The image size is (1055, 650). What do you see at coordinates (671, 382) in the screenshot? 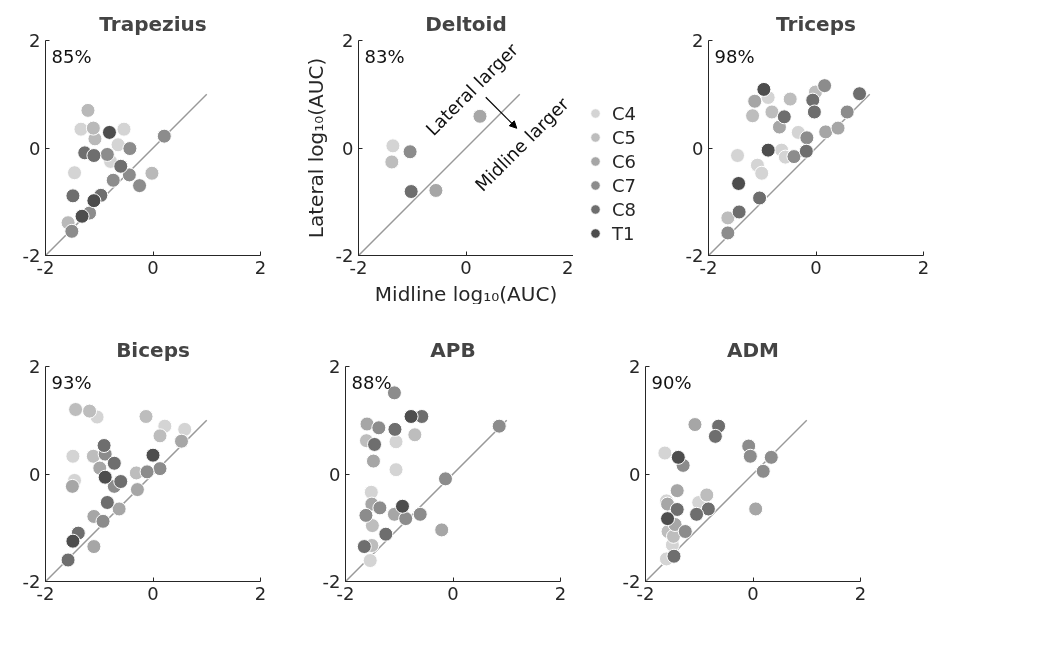
I see `annotation: 90%` at bounding box center [671, 382].